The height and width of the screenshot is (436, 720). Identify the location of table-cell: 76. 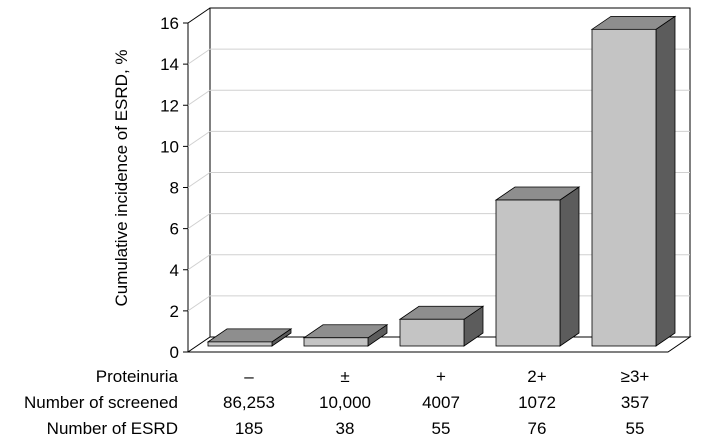
(537, 427).